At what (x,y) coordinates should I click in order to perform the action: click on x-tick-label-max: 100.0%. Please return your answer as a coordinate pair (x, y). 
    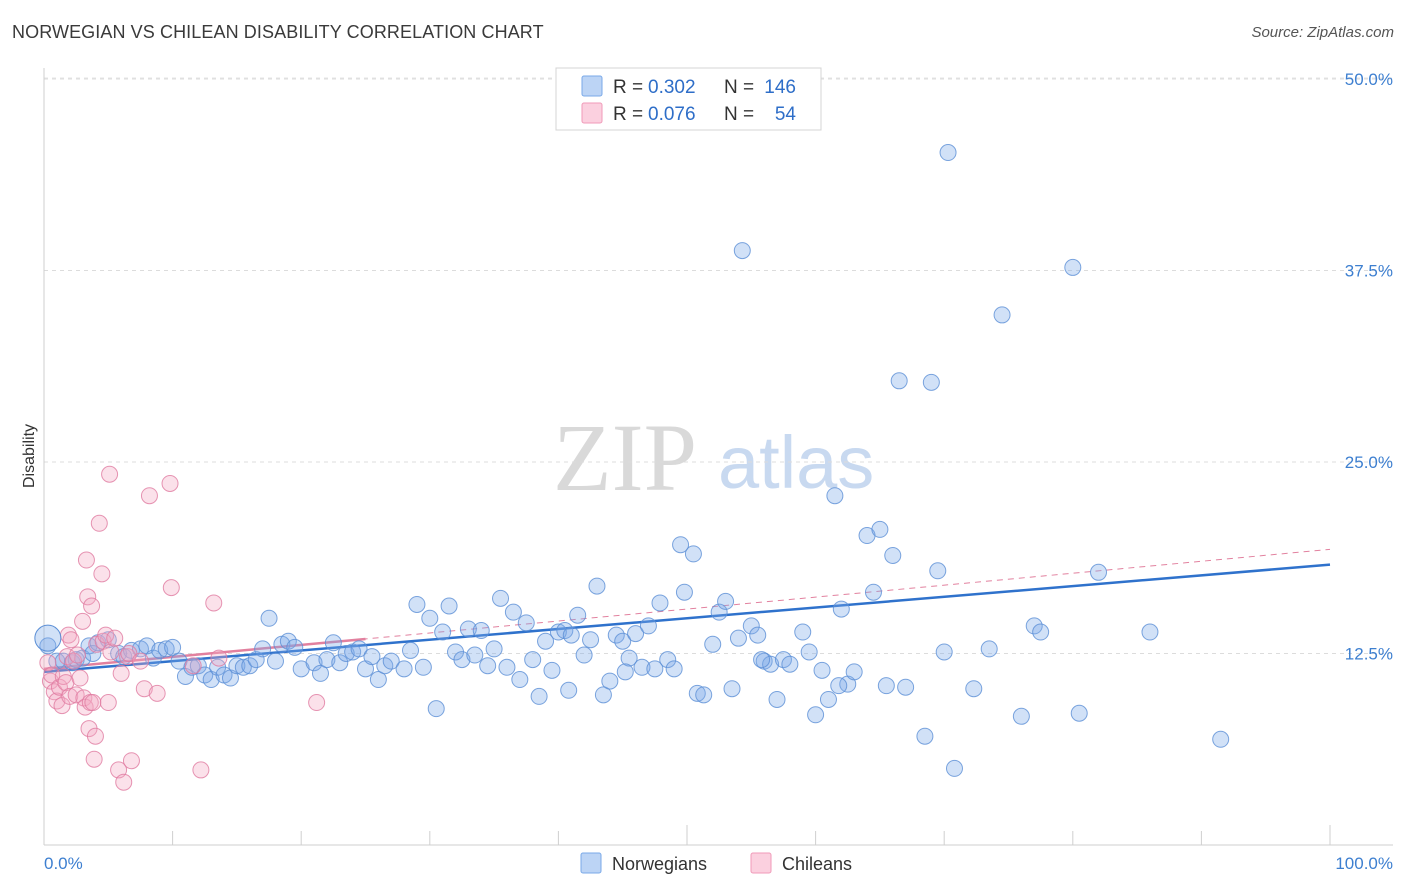
    Looking at the image, I should click on (1364, 863).